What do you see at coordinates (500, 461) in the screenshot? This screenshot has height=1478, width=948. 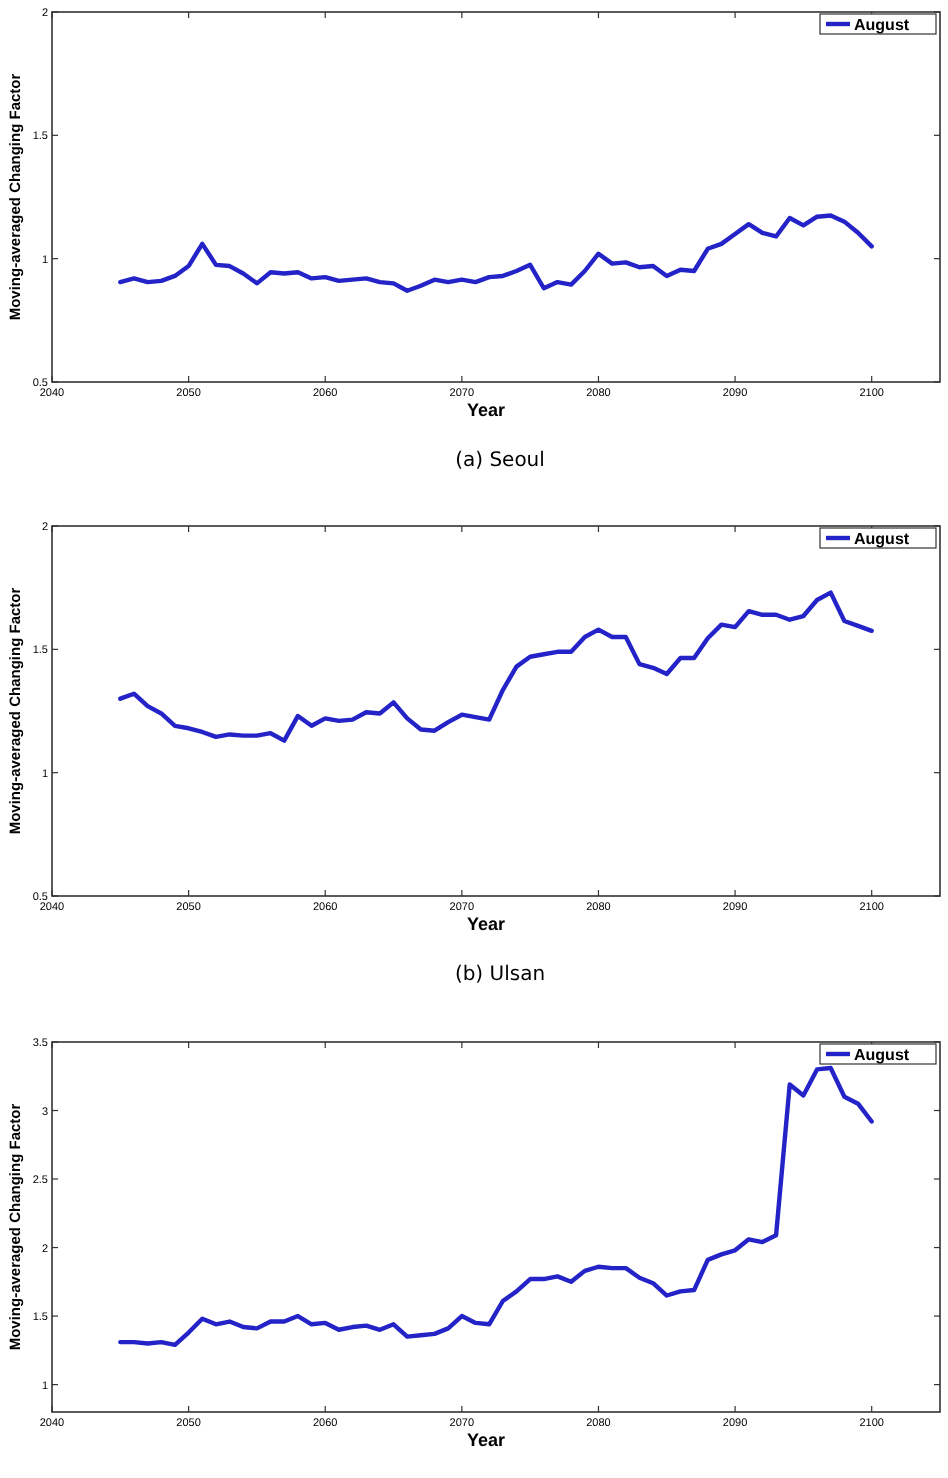 I see `text: (a) Seoul` at bounding box center [500, 461].